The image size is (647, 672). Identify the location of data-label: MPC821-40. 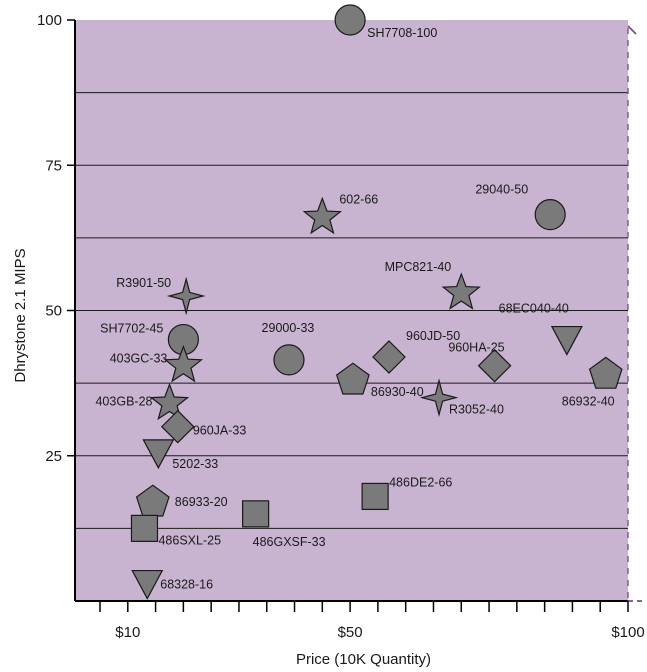
(418, 267).